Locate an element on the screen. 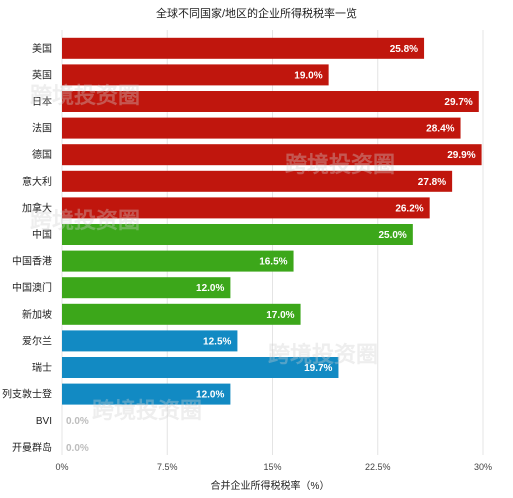 This screenshot has height=498, width=513. value-label: 19.0% is located at coordinates (308, 75).